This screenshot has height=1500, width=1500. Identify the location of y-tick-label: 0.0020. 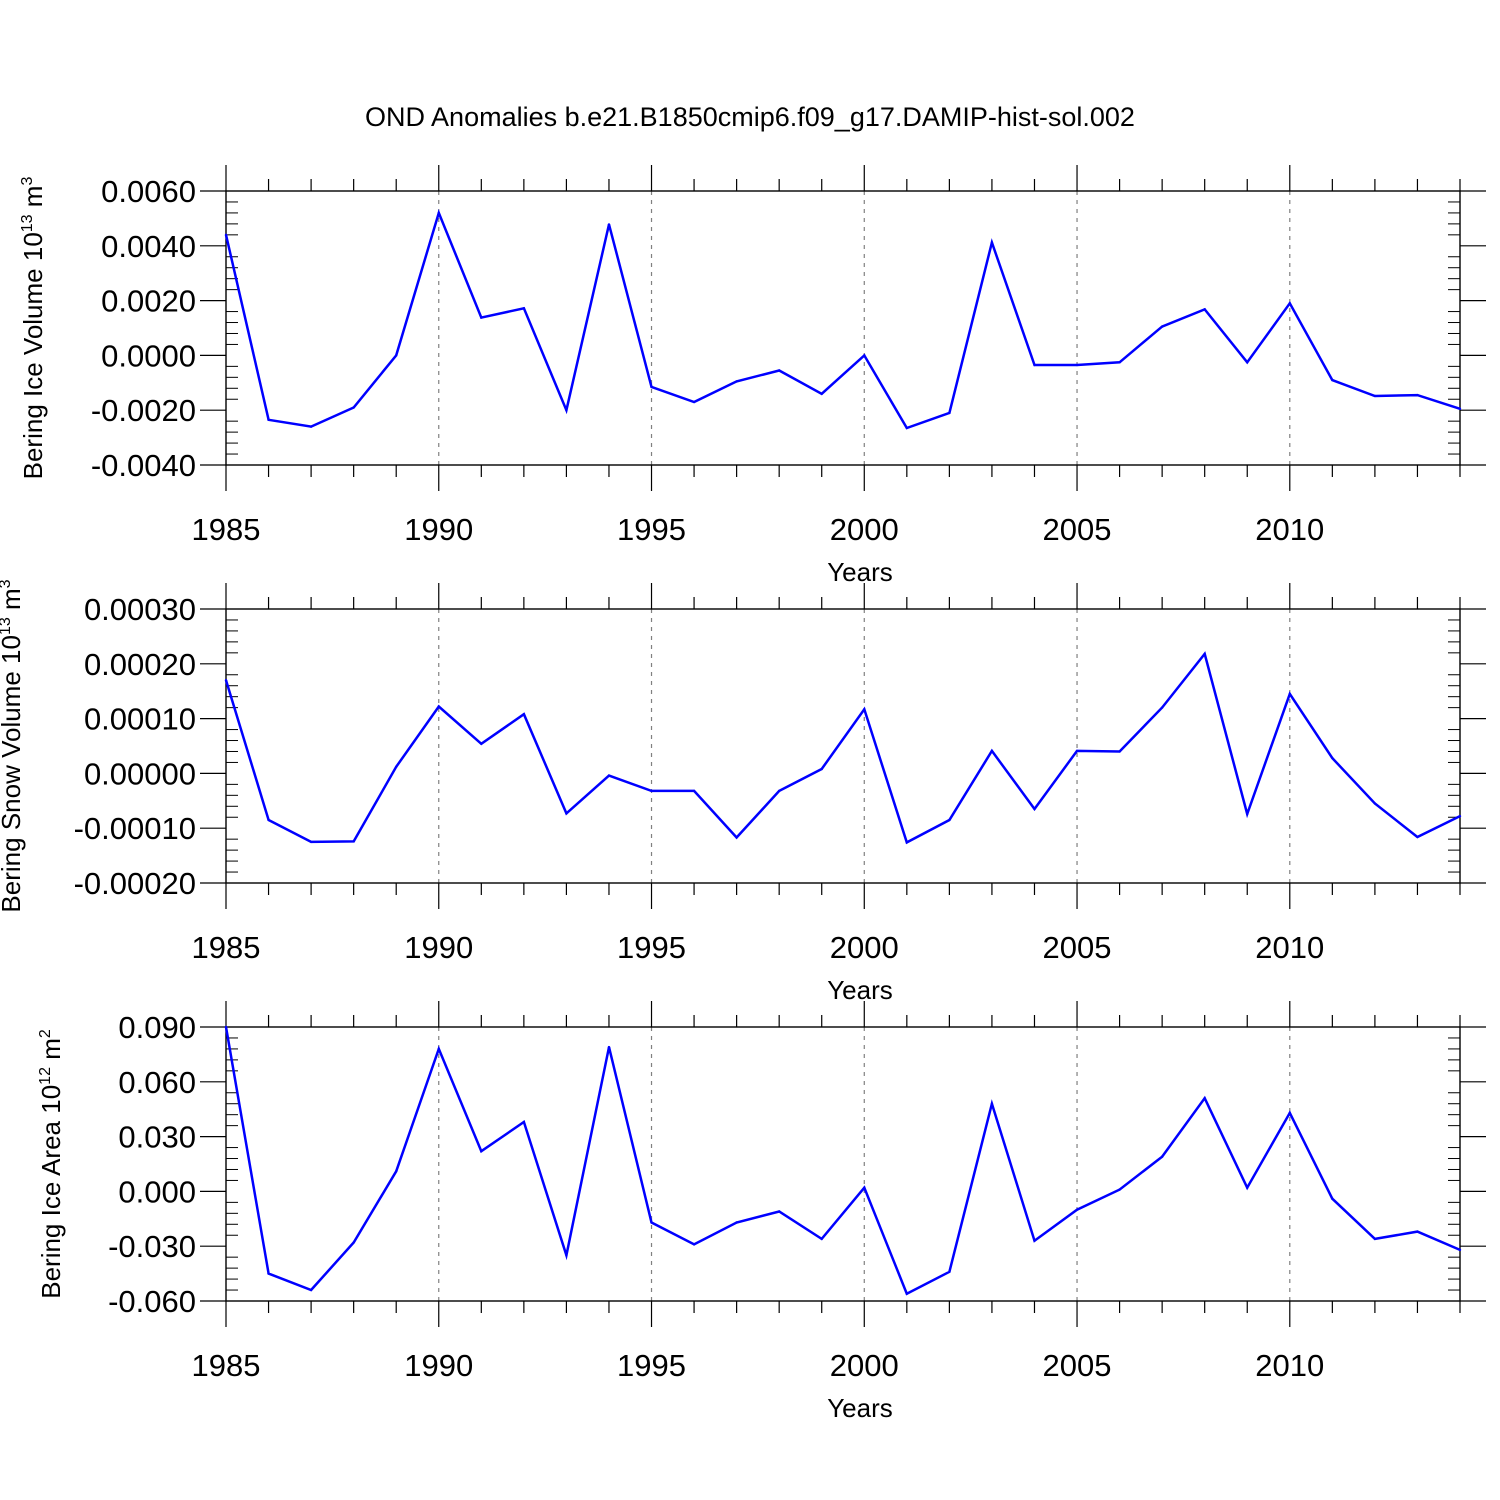
(148, 301).